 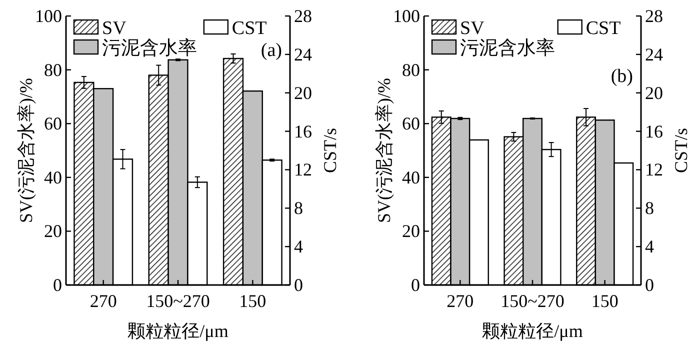 I want to click on annotation: (b), so click(x=621, y=76).